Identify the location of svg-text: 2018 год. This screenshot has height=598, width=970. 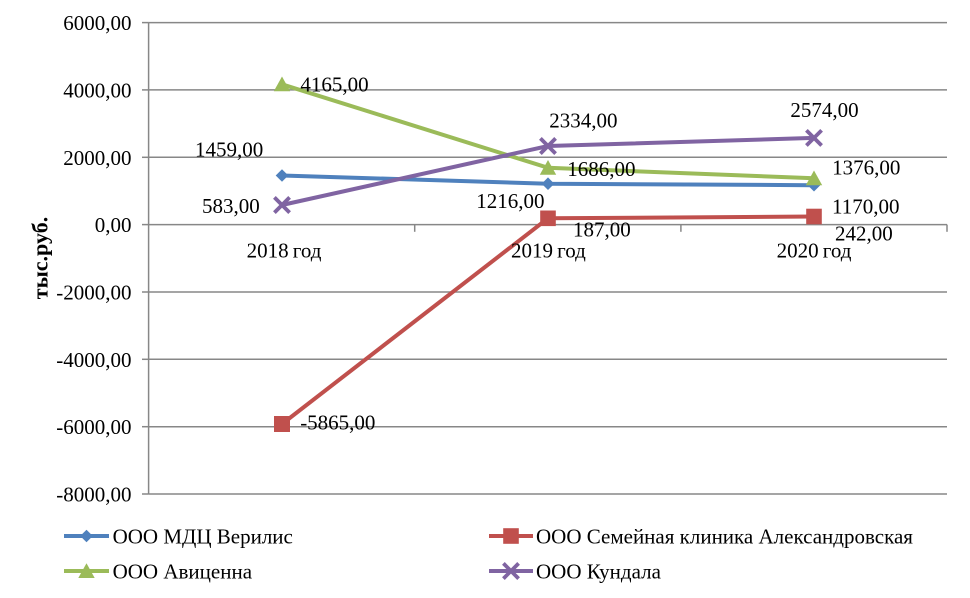
(284, 251).